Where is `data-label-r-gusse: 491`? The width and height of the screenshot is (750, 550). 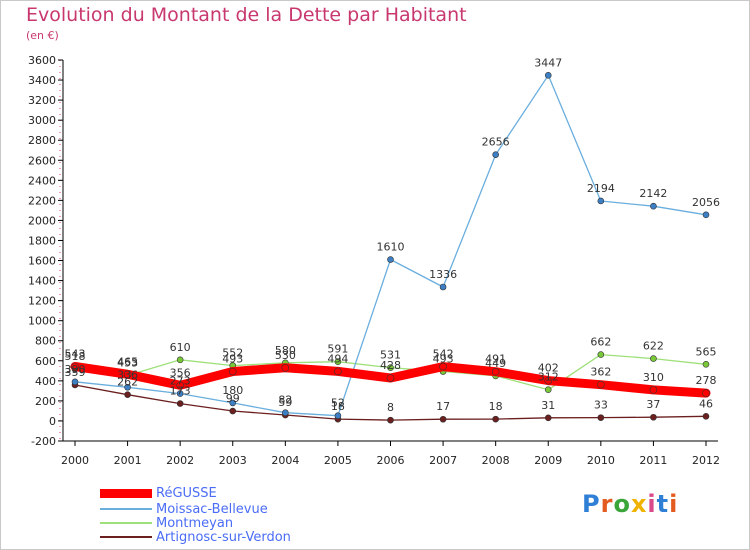 data-label-r-gusse: 491 is located at coordinates (495, 359).